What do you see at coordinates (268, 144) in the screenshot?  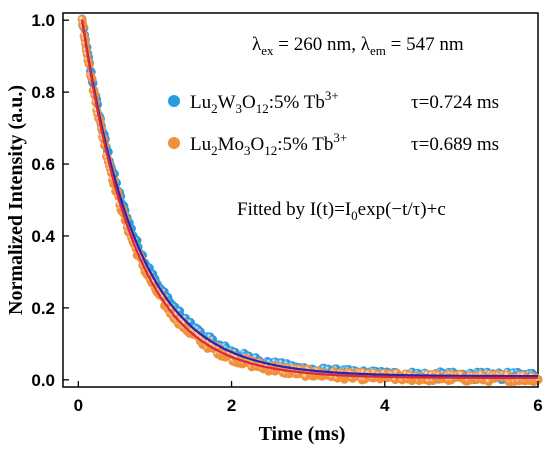 I see `legend-label-series-2: Lu2Mo3O12:5% Tb3+` at bounding box center [268, 144].